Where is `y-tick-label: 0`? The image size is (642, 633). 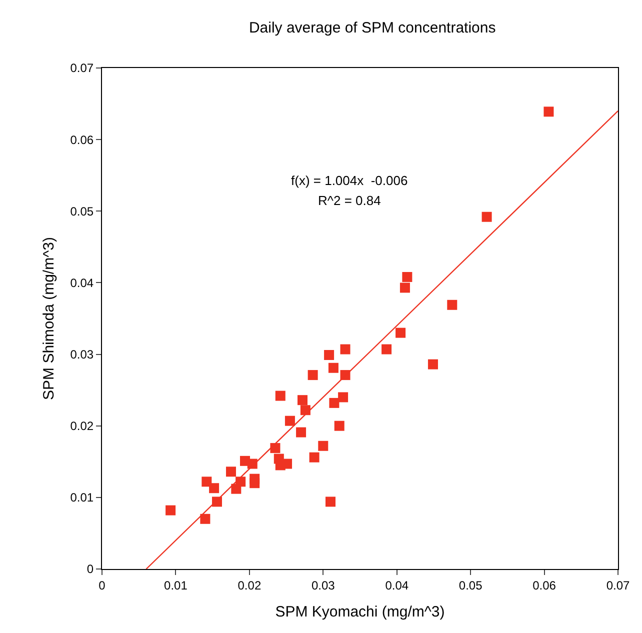
y-tick-label: 0 is located at coordinates (90, 569).